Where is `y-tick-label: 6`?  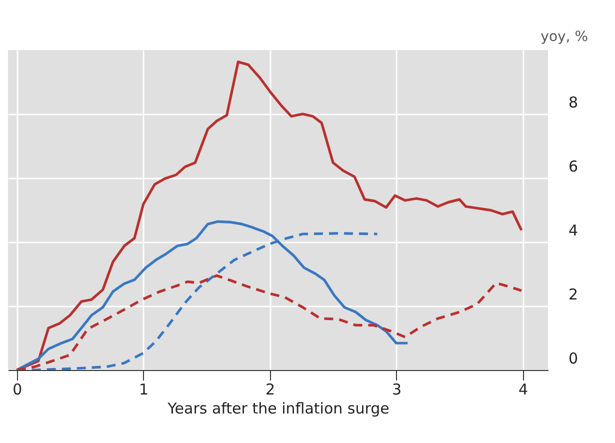
y-tick-label: 6 is located at coordinates (573, 167).